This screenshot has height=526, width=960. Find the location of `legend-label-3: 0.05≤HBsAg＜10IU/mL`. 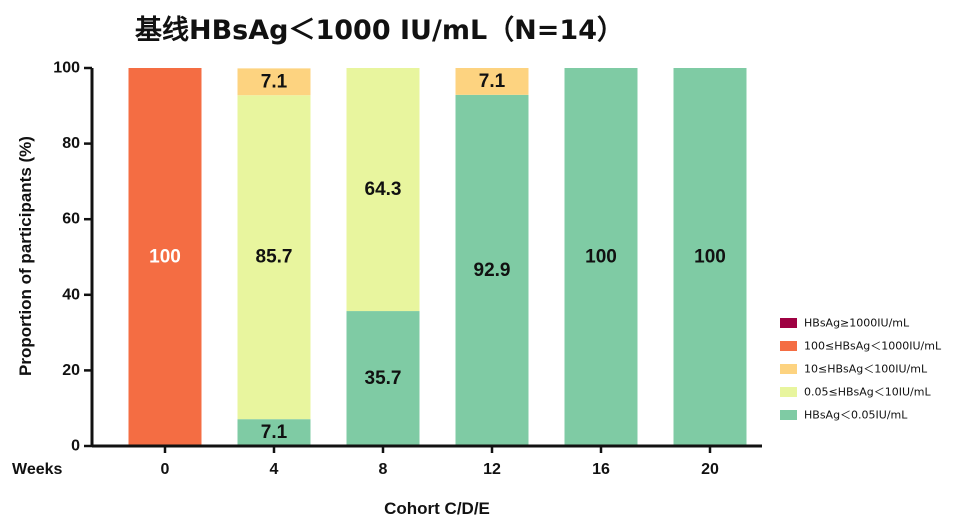

legend-label-3: 0.05≤HBsAg＜10IU/mL is located at coordinates (867, 392).